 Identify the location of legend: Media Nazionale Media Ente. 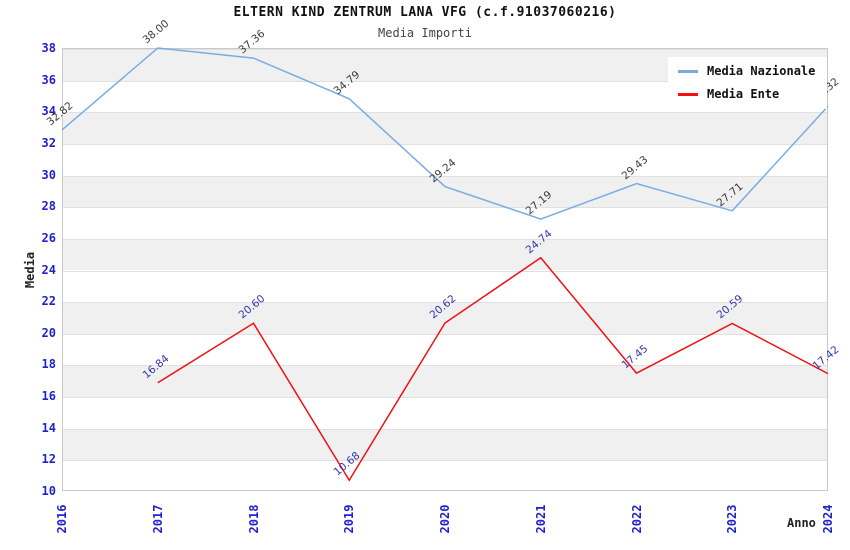
(748, 83).